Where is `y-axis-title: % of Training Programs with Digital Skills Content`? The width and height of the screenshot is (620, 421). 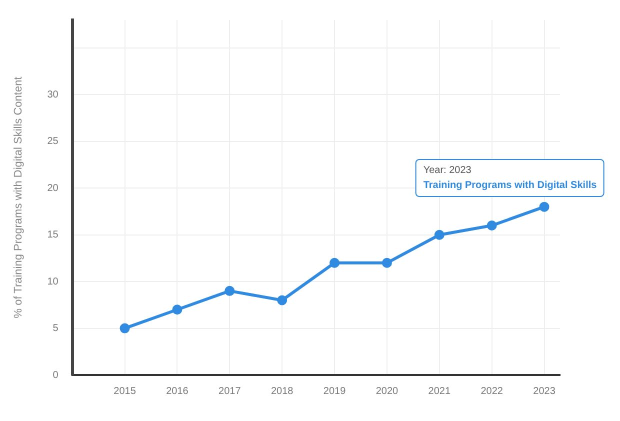 y-axis-title: % of Training Programs with Digital Skills Content is located at coordinates (18, 197).